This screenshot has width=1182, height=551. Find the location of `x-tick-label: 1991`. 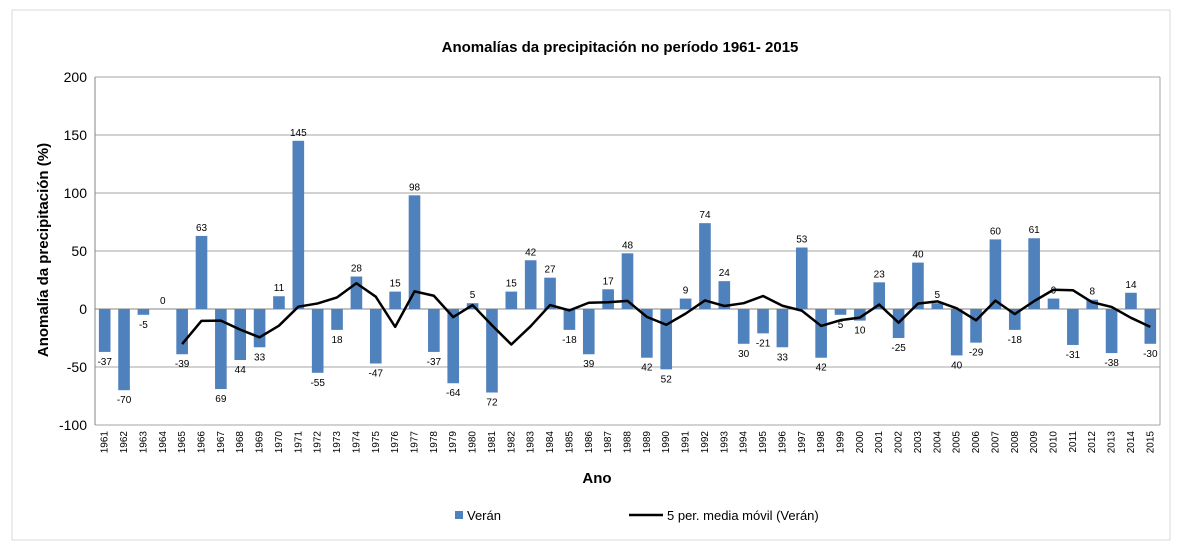

x-tick-label: 1991 is located at coordinates (686, 442).